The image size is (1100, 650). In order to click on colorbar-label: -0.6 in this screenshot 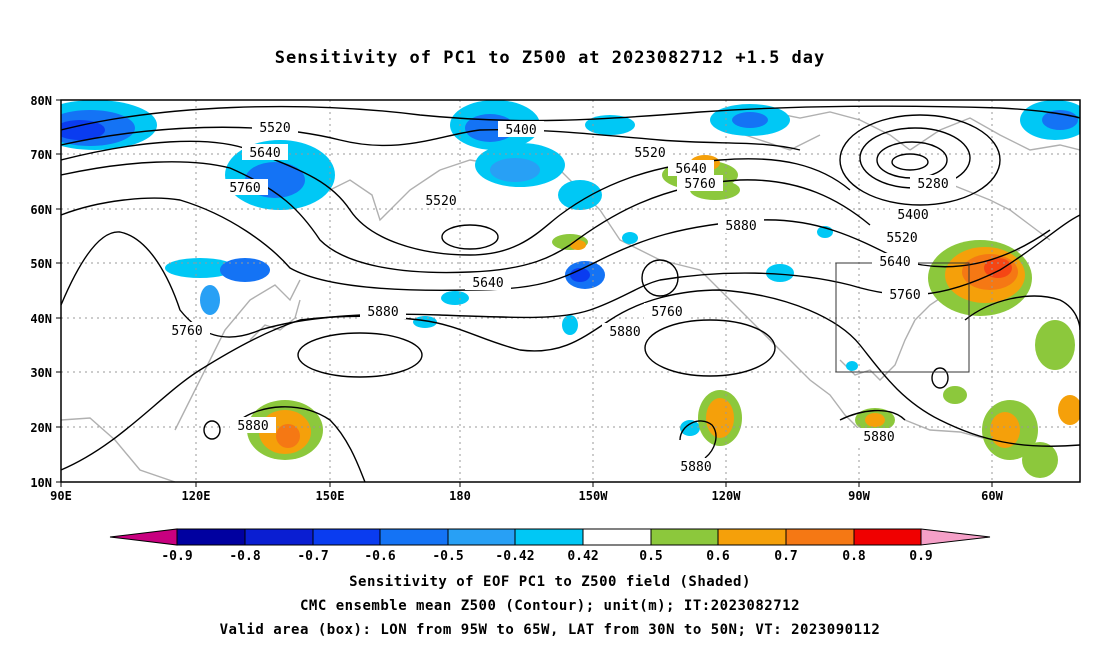, I will do `click(379, 556)`.